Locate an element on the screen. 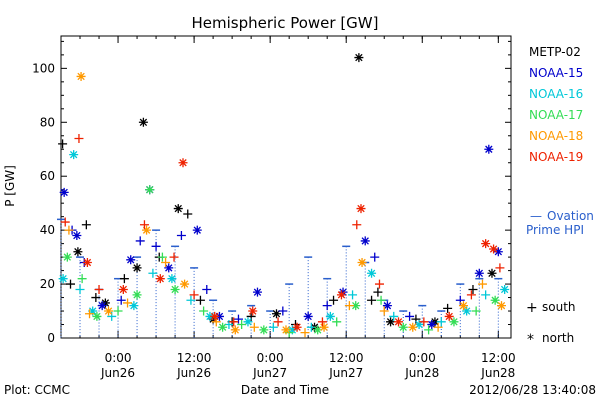  x-tick-label-time: 12:00 is located at coordinates (346, 358).